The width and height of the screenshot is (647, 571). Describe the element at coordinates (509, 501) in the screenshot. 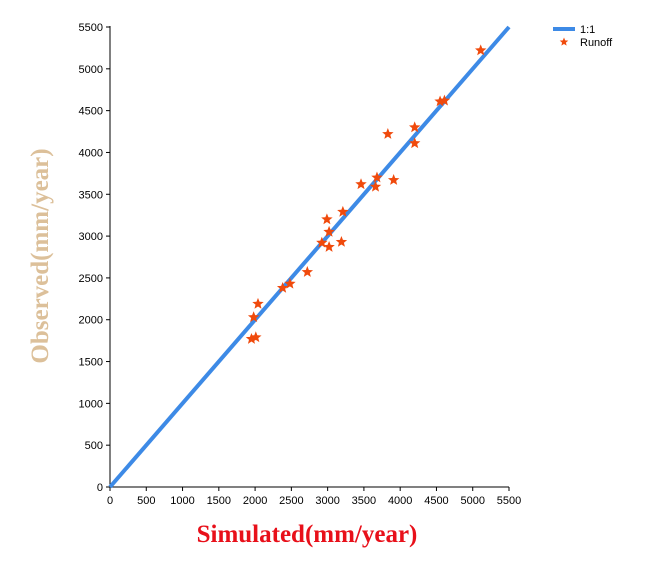

I see `x-tick-label: 5500` at that location.